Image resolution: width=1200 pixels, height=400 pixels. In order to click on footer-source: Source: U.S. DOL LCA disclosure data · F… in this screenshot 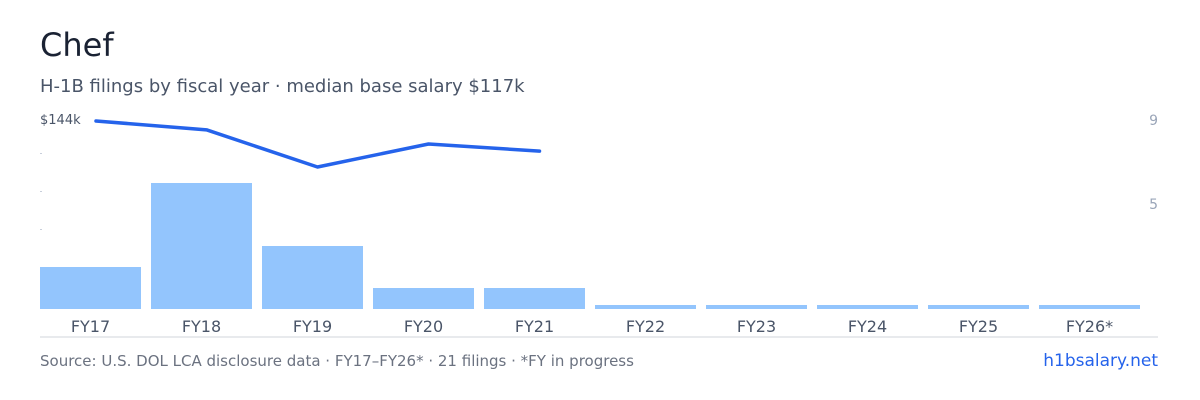, I will do `click(337, 361)`.